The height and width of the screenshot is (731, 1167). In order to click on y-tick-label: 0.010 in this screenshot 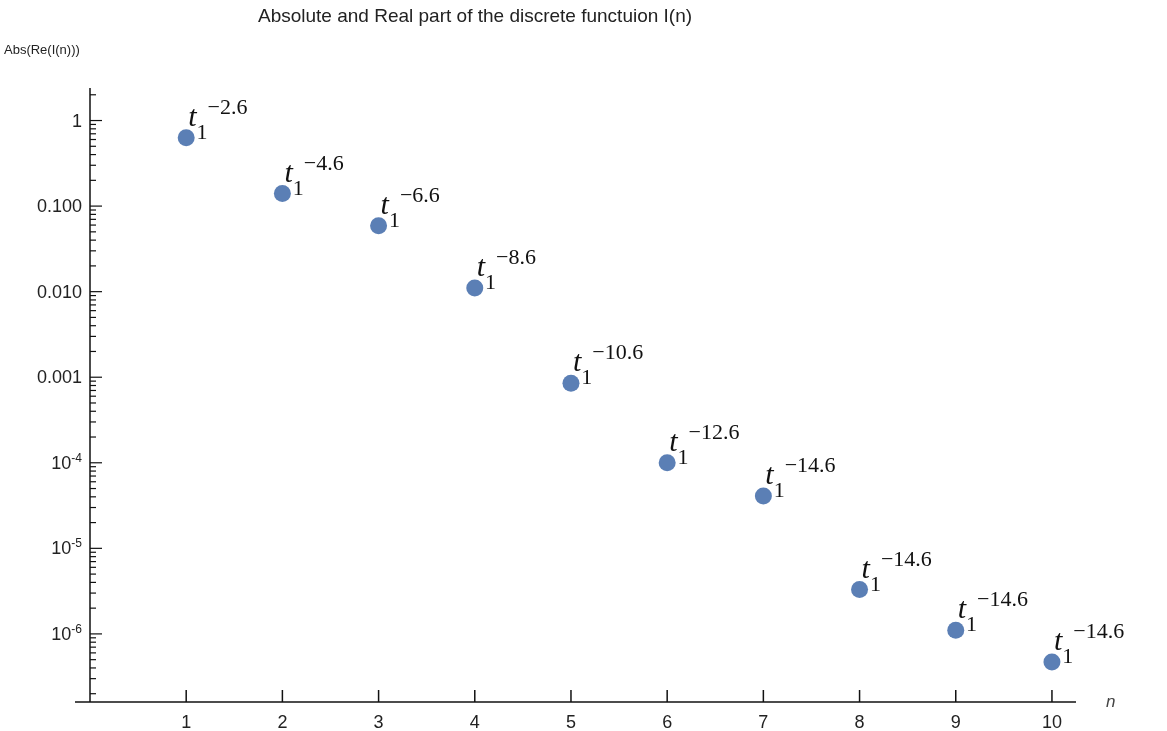, I will do `click(59, 291)`.